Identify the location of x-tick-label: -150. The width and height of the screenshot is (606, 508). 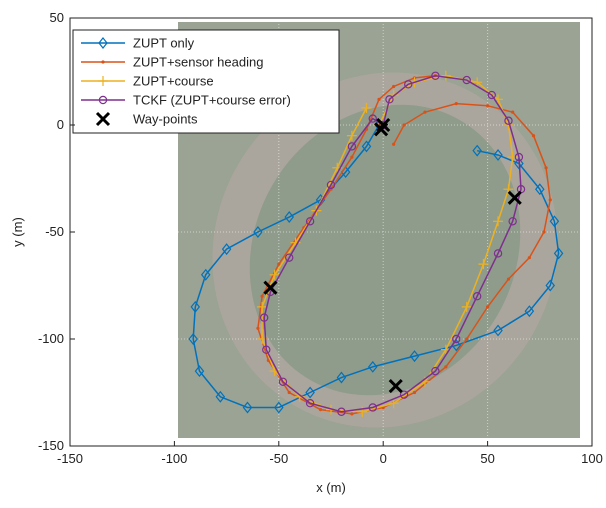
(70, 458).